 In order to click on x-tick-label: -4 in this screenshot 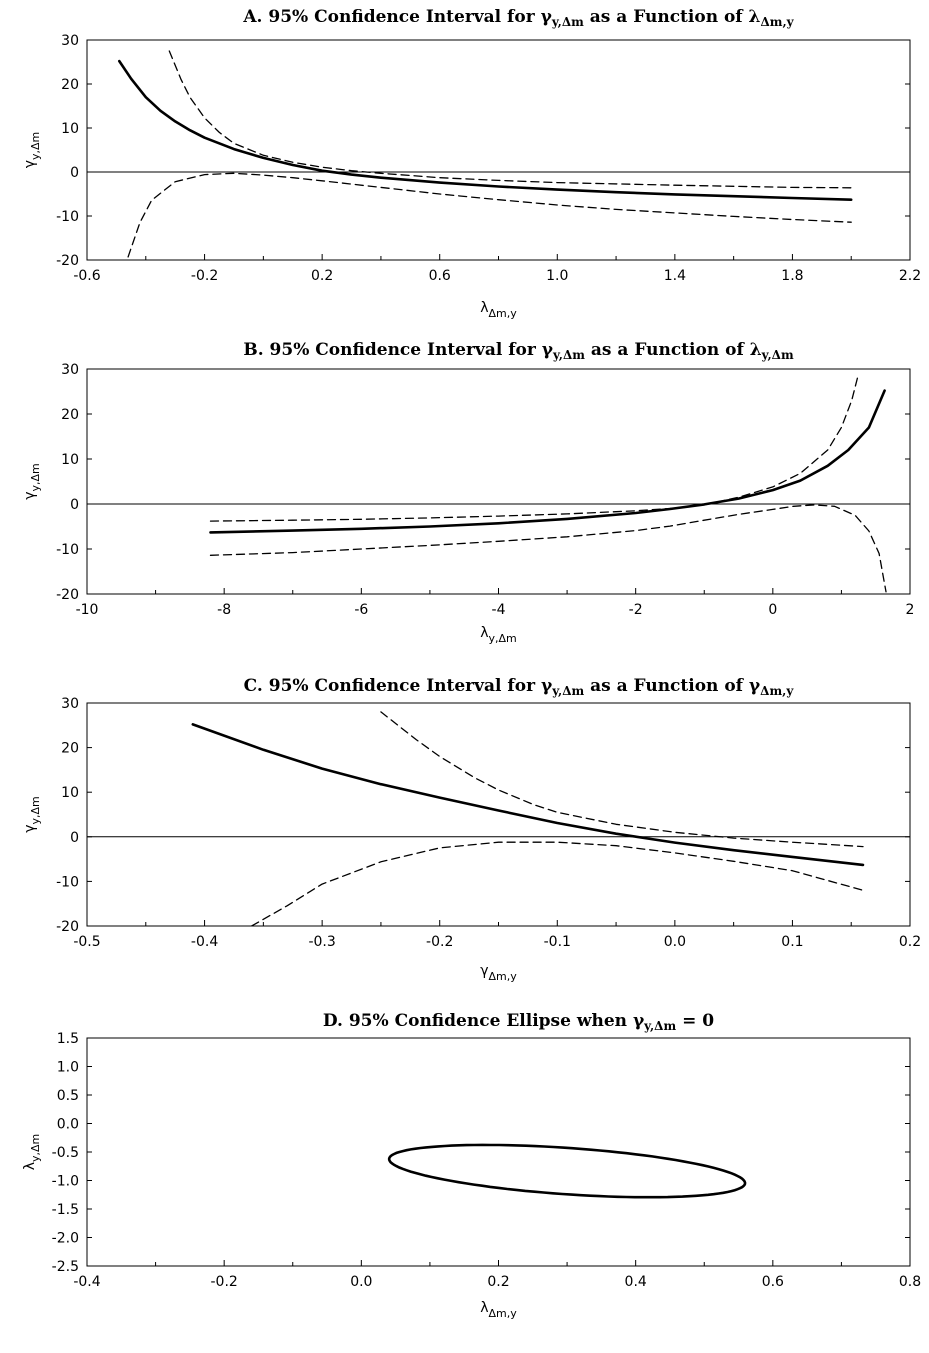, I will do `click(499, 610)`.